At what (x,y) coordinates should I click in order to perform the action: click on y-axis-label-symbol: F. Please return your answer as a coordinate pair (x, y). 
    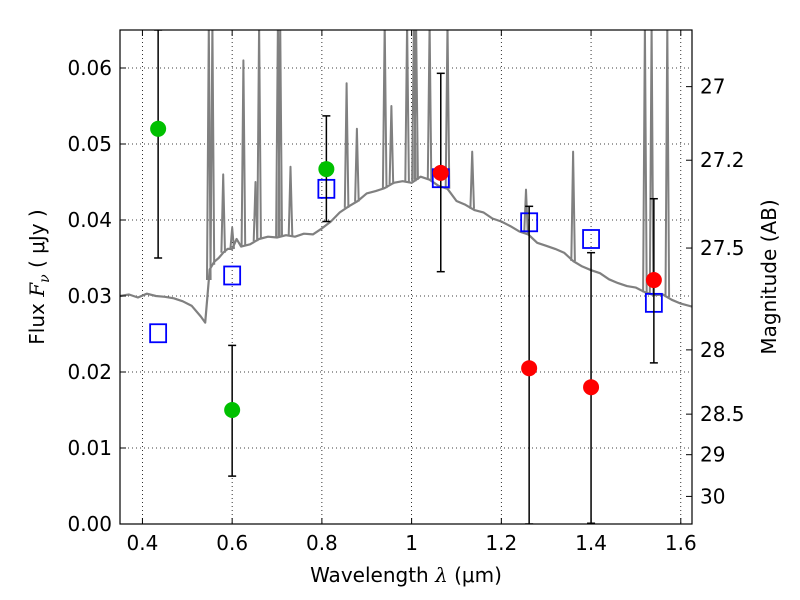
    Looking at the image, I should click on (37, 290).